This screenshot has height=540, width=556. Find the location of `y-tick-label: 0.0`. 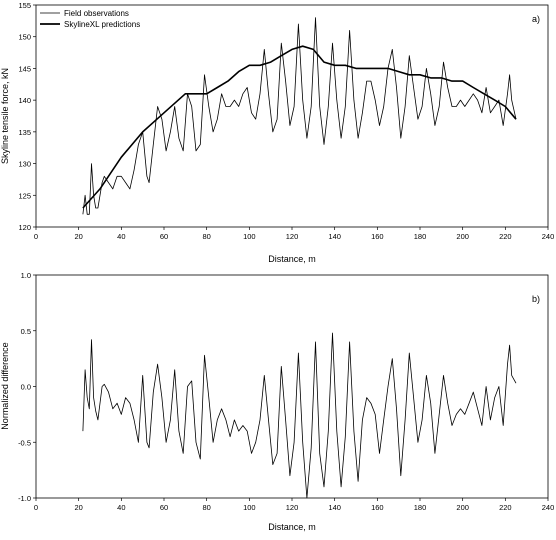

y-tick-label: 0.0 is located at coordinates (26, 387).